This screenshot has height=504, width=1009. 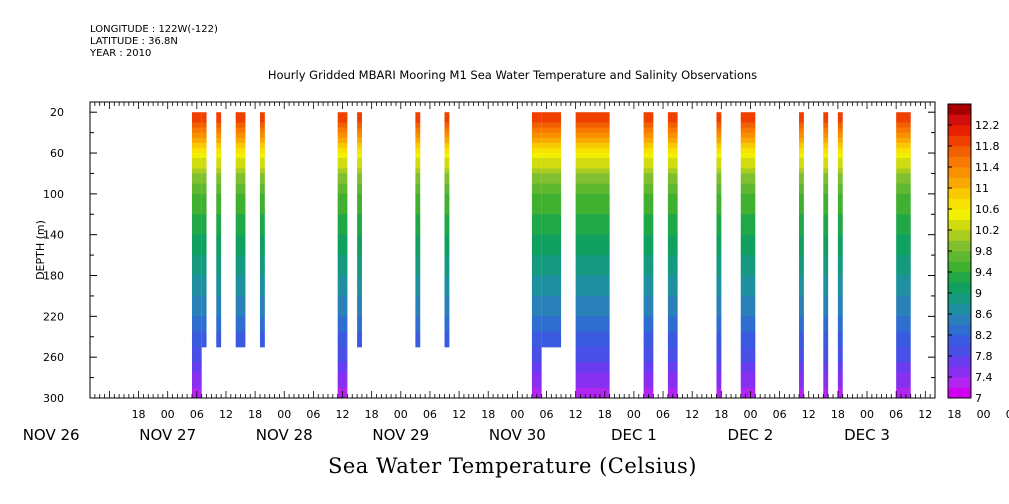 What do you see at coordinates (978, 398) in the screenshot?
I see `colorbar-label: 7` at bounding box center [978, 398].